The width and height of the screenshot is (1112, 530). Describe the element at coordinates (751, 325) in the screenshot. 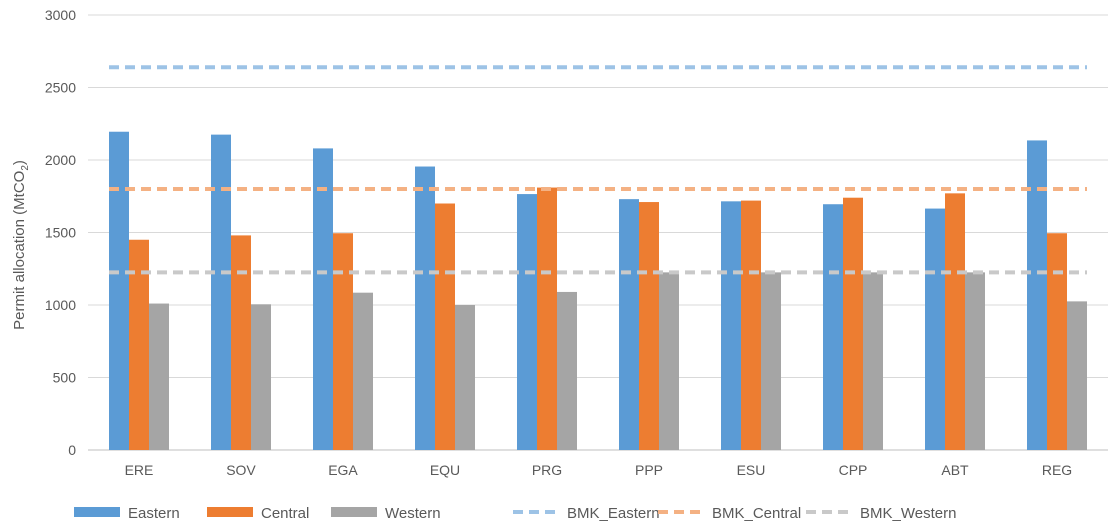

I see `bar-central-esu` at that location.